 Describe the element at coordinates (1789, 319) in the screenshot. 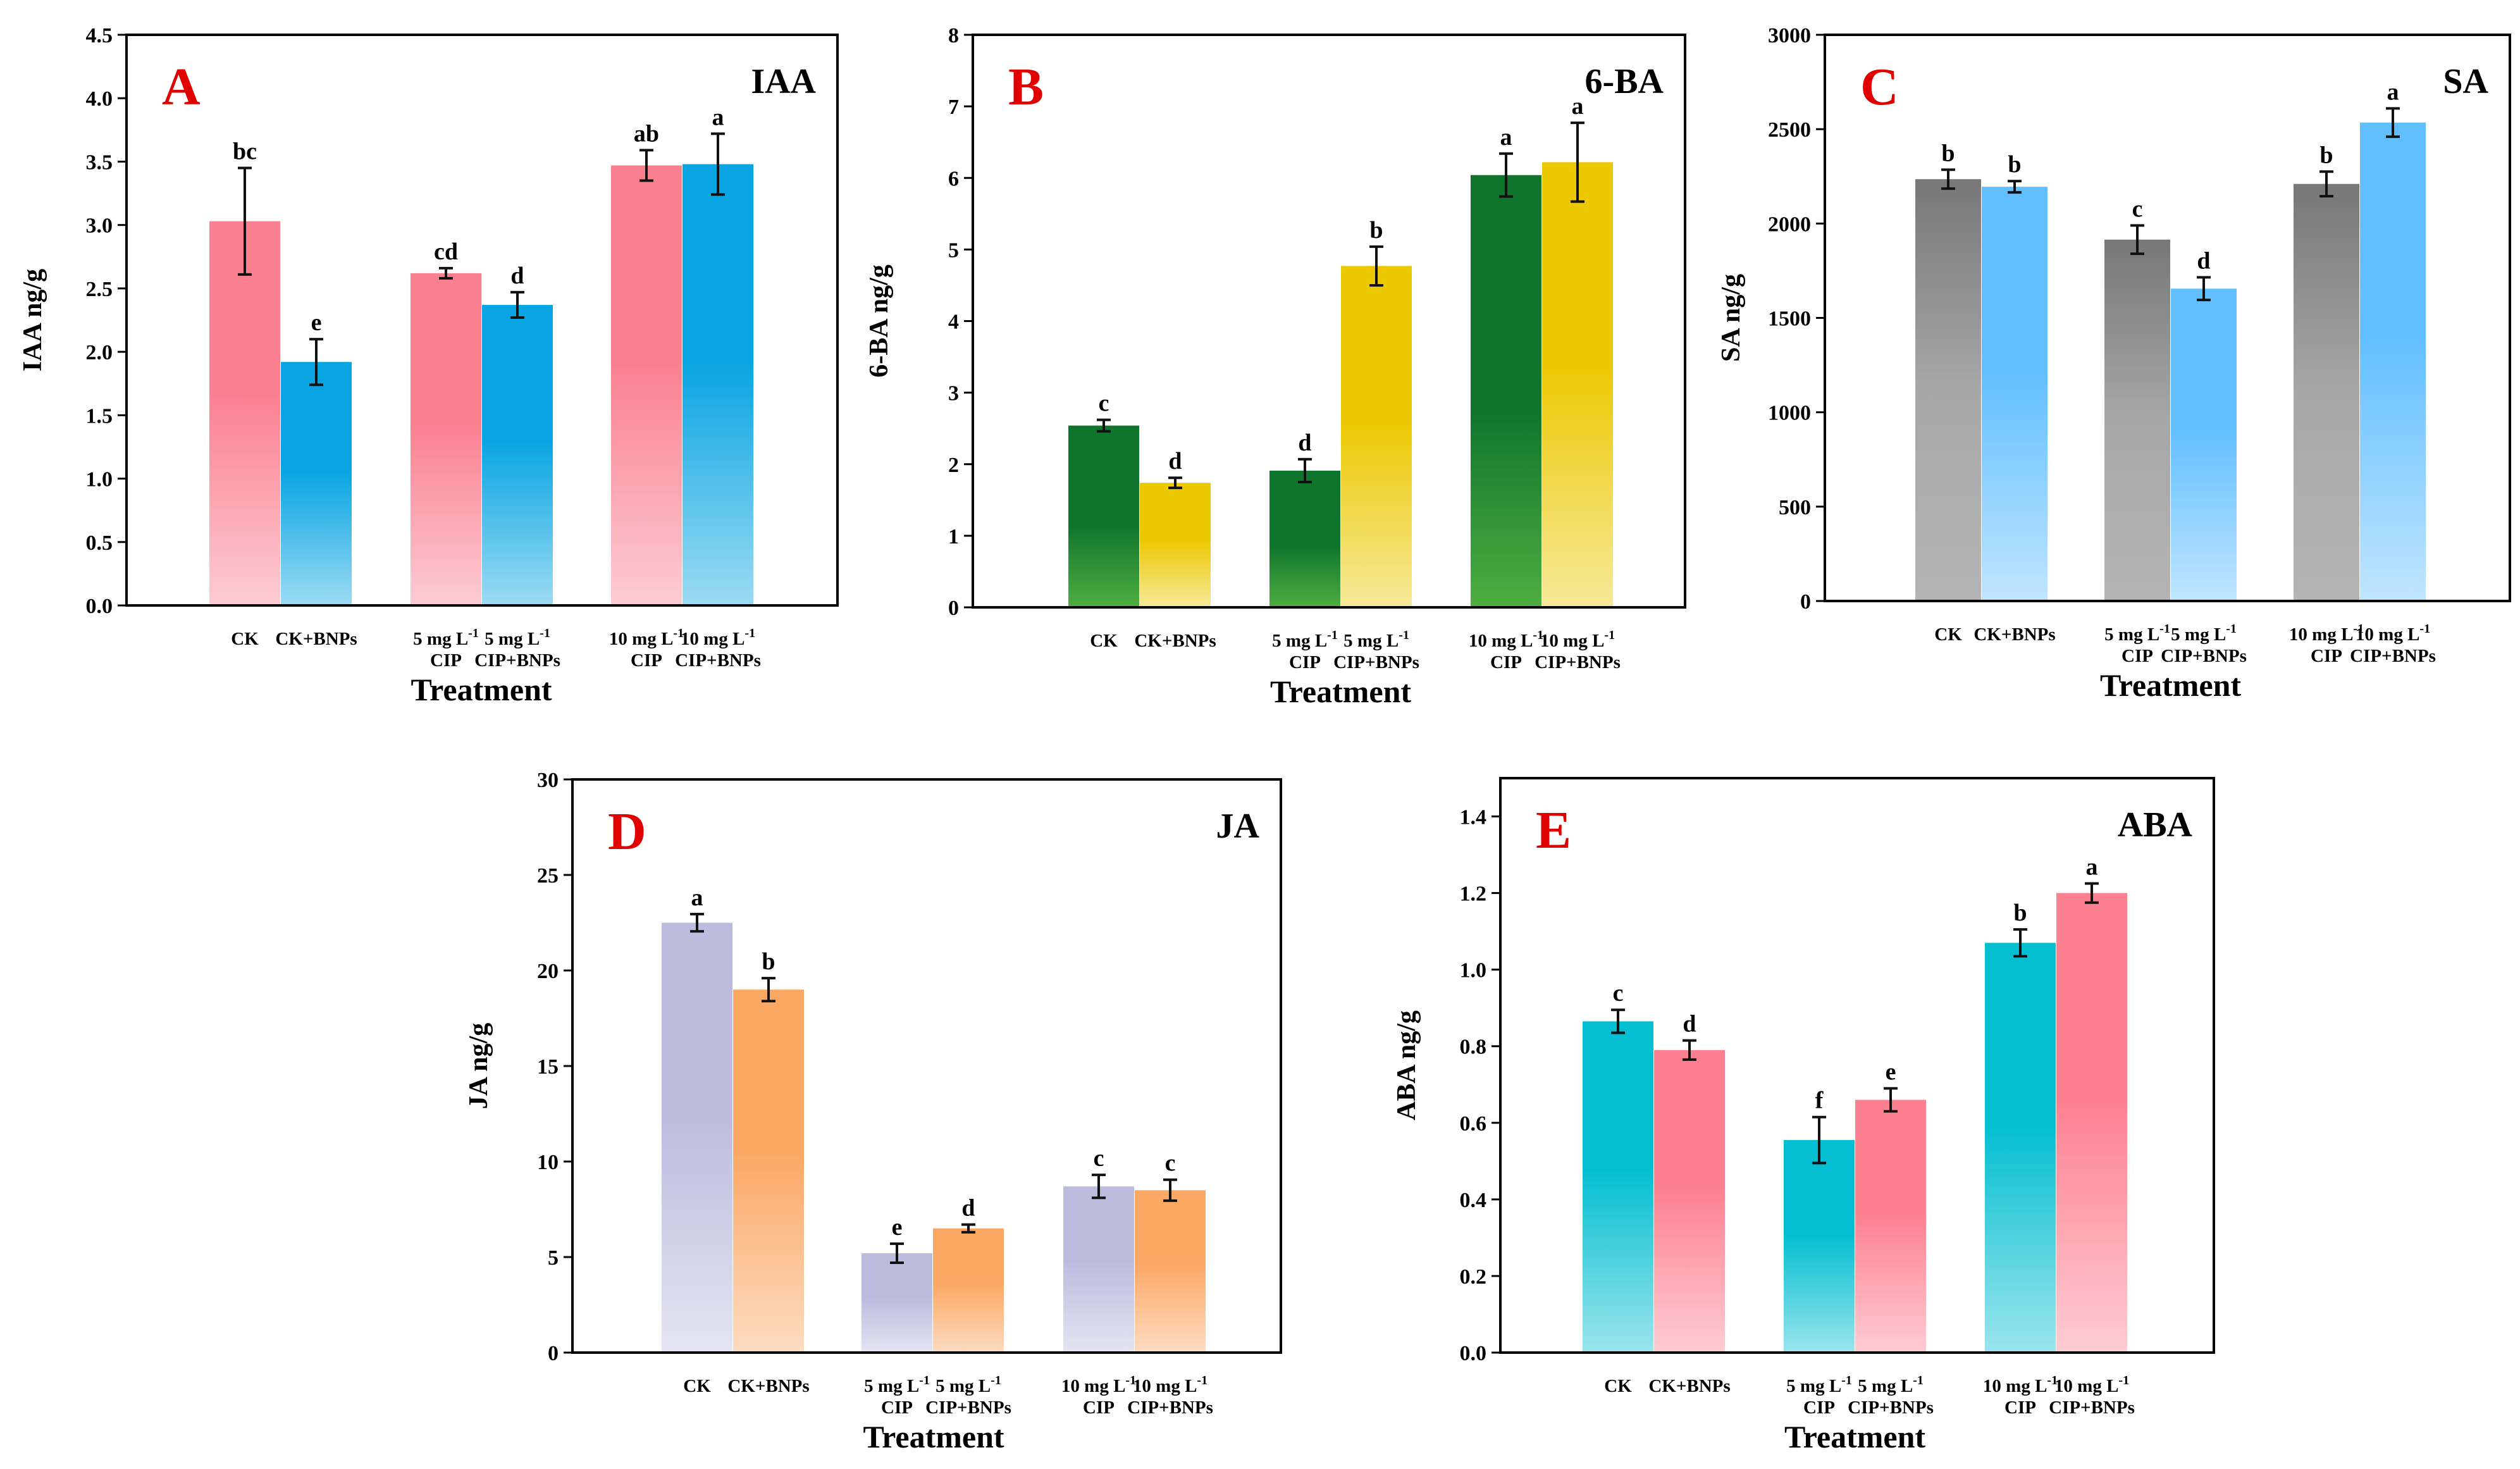

I see `y-tick-label: 1500` at that location.